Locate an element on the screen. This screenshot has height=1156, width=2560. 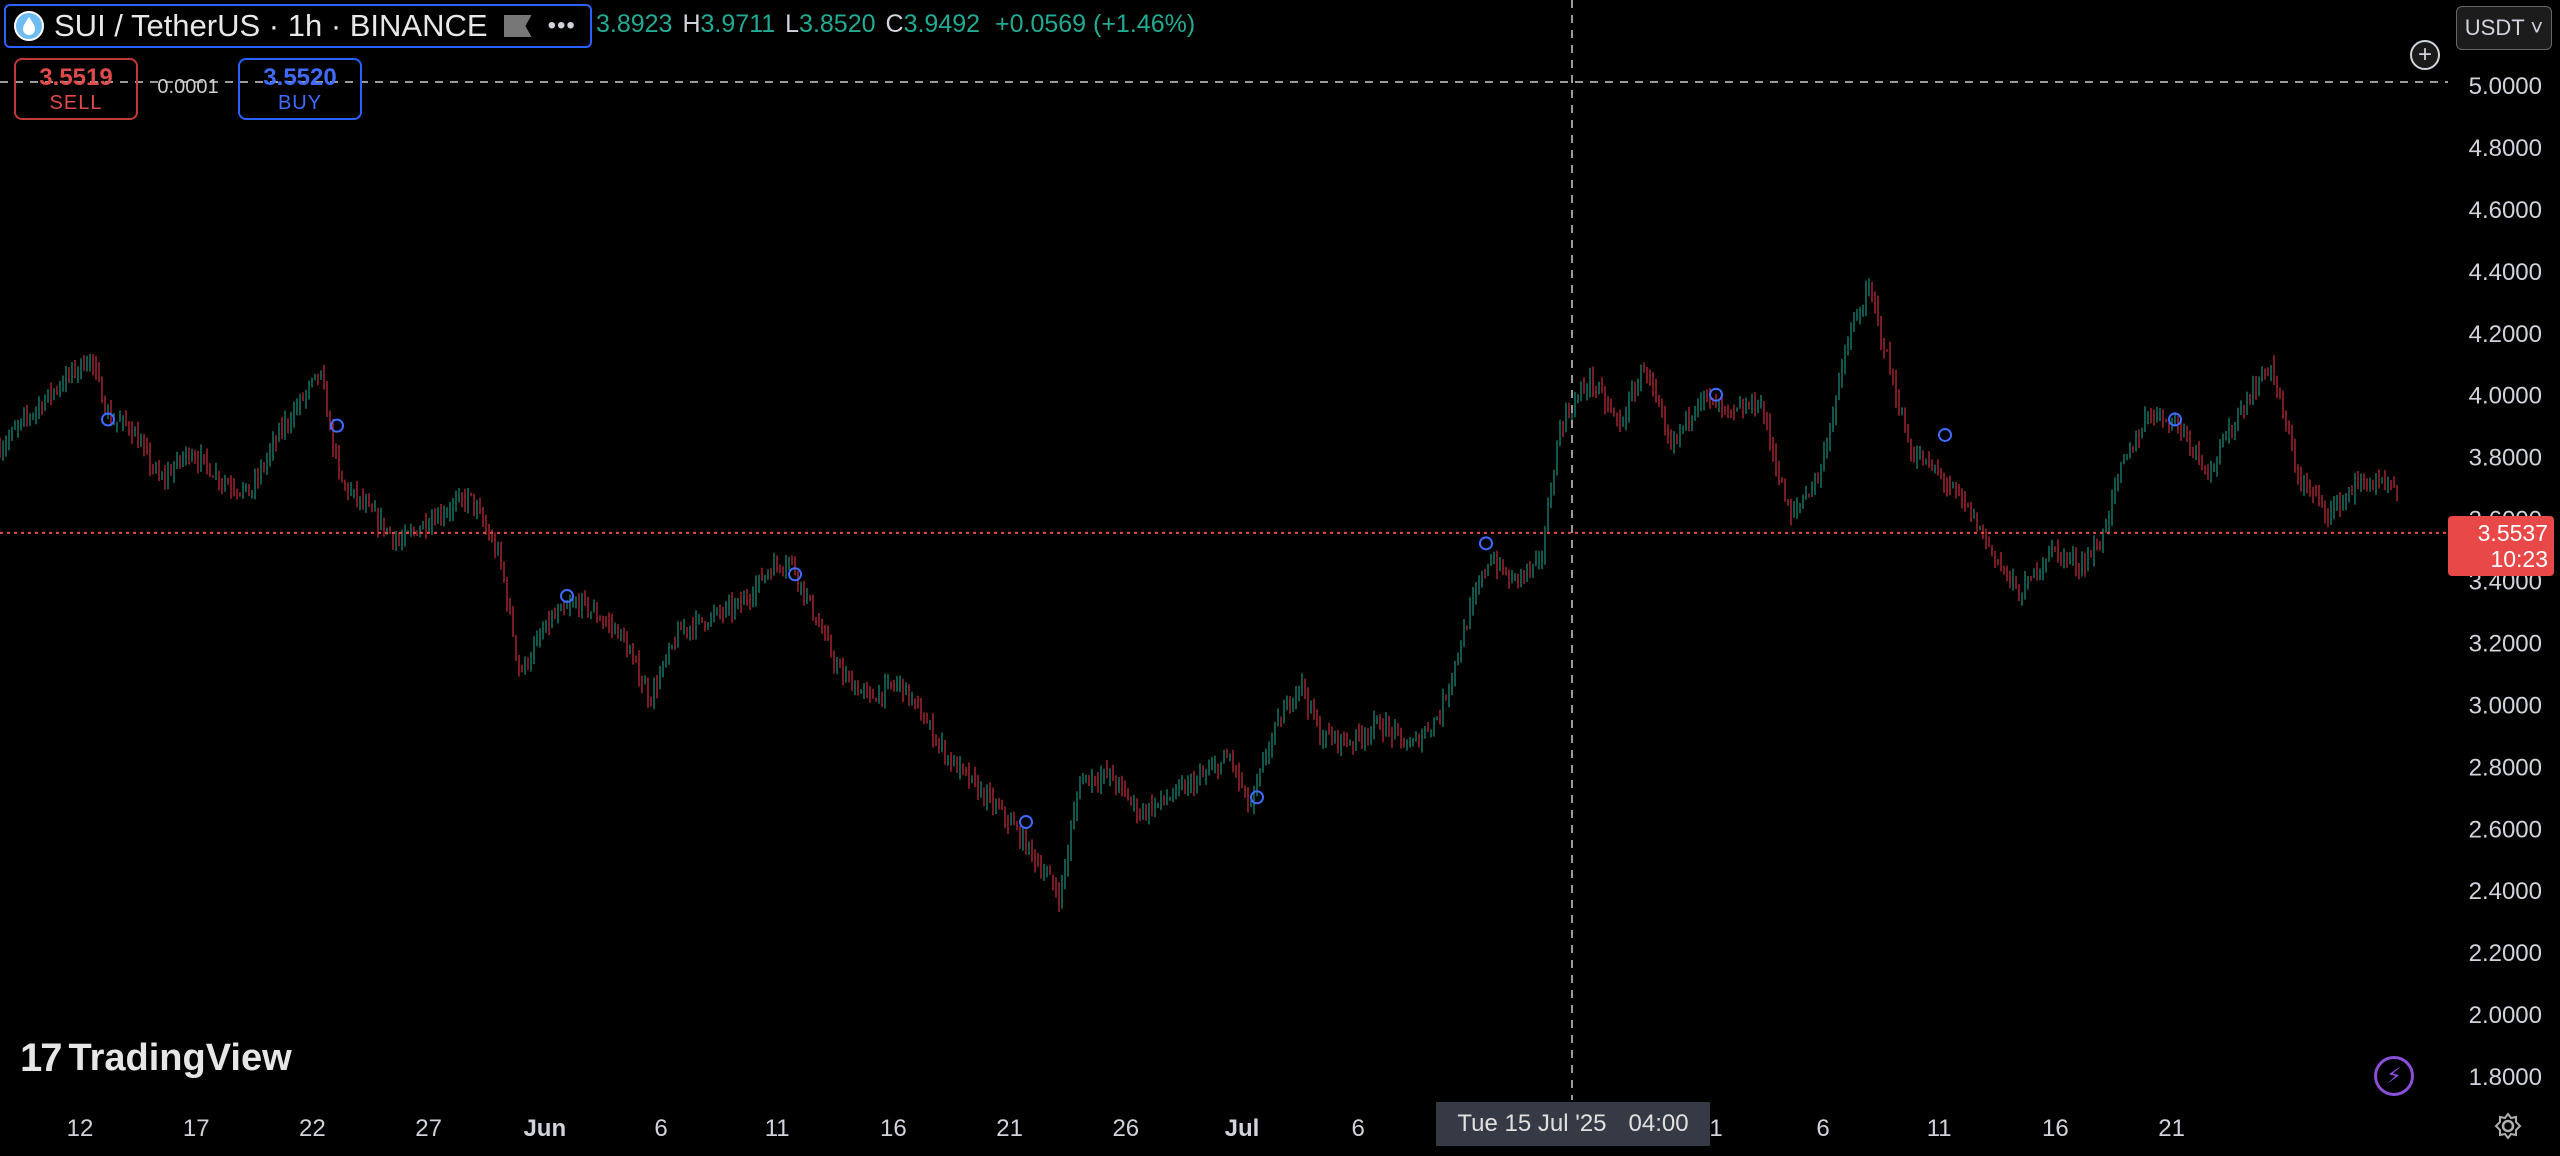
buy-label: BUY is located at coordinates (300, 103).